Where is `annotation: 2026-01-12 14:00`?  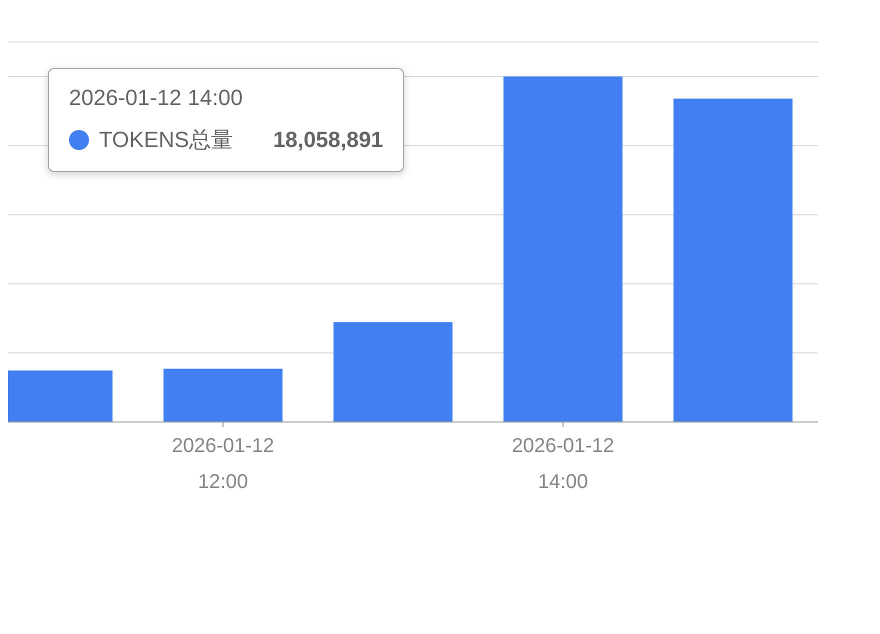
annotation: 2026-01-12 14:00 is located at coordinates (156, 98).